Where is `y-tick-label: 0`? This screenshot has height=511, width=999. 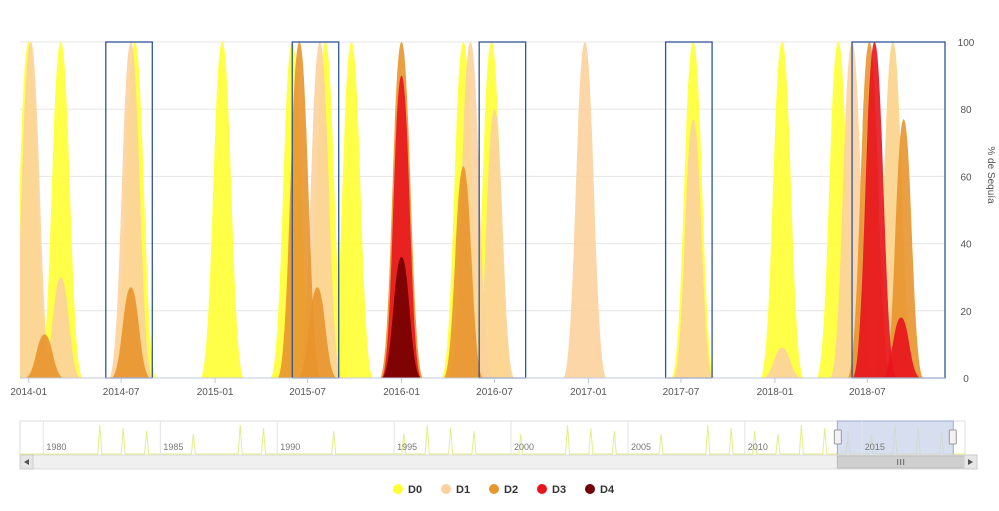 y-tick-label: 0 is located at coordinates (966, 379).